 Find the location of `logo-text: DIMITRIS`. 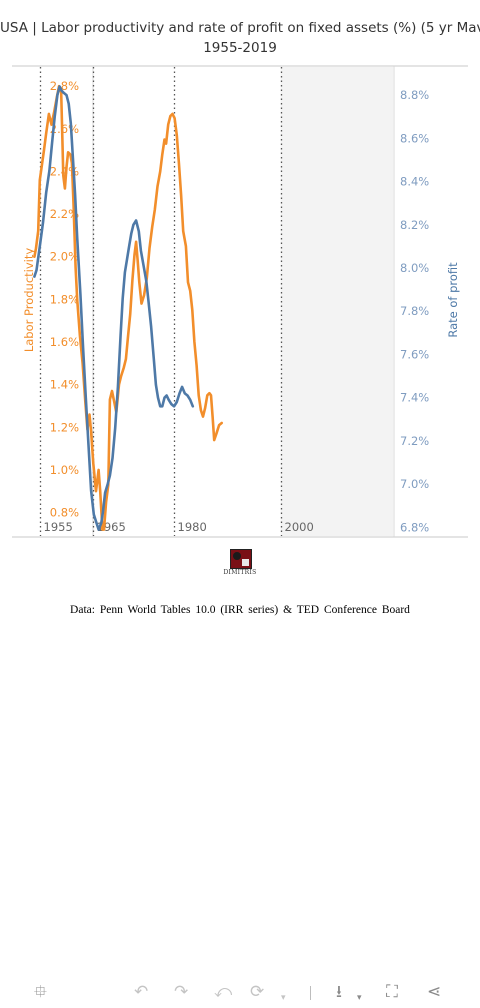

logo-text: DIMITRIS is located at coordinates (240, 572).